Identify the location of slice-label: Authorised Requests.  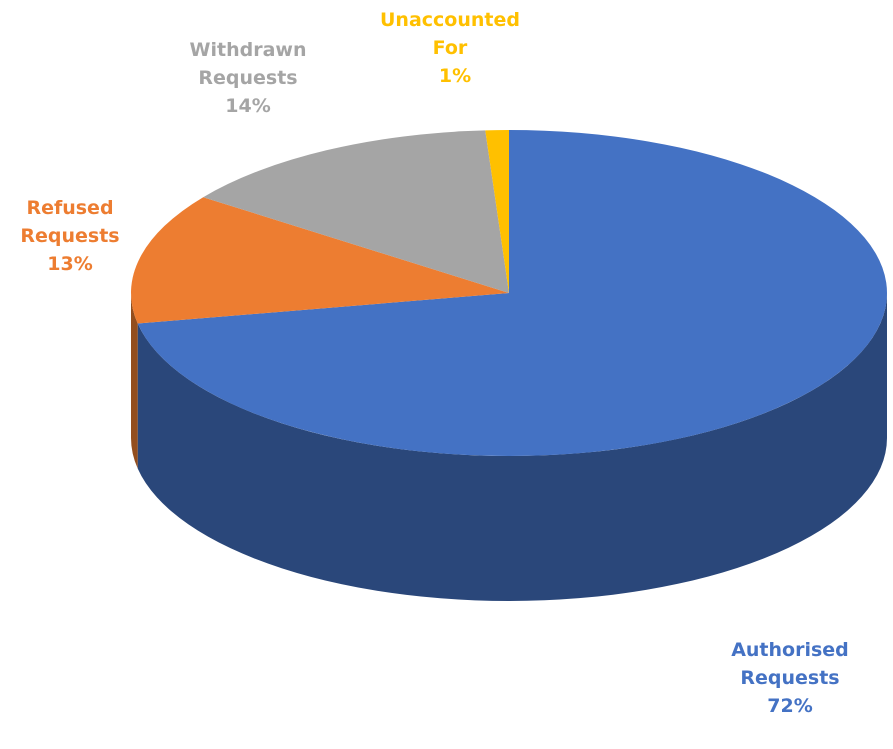
(790, 664).